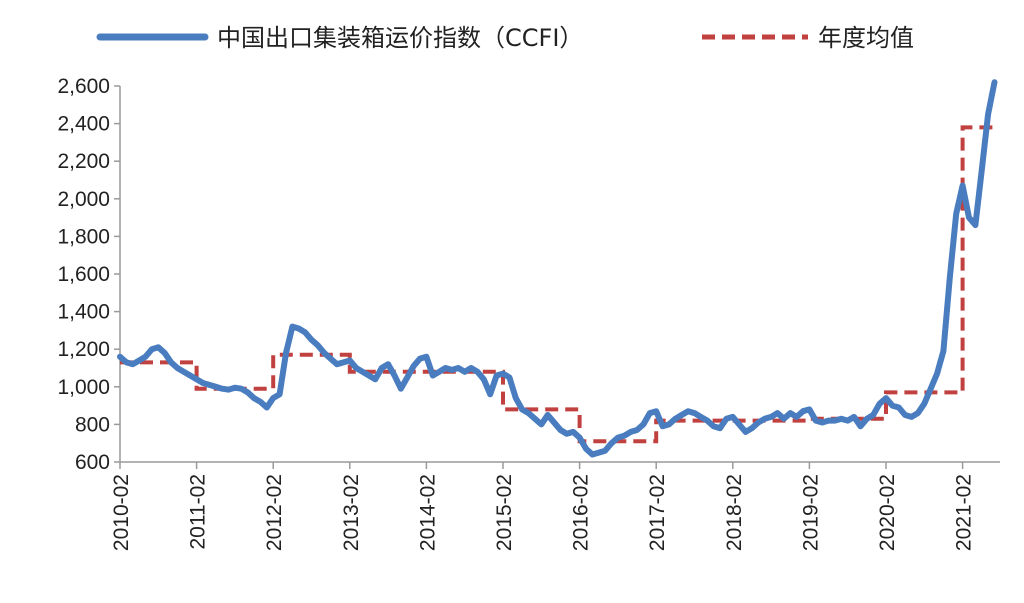 The image size is (1024, 603). Describe the element at coordinates (83, 199) in the screenshot. I see `y-tick-label: 2,000` at that location.